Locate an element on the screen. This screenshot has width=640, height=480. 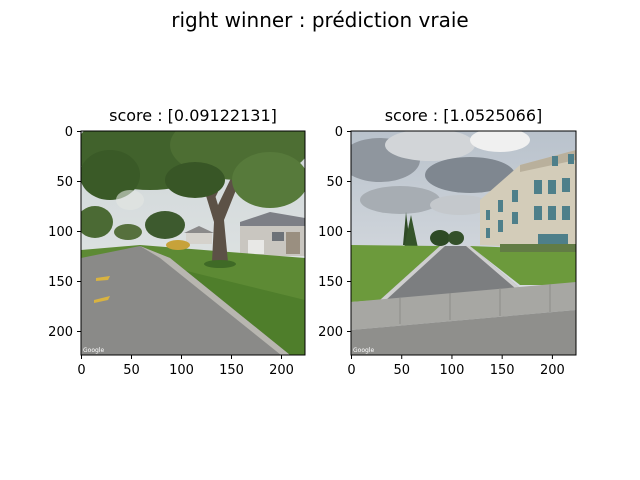
left-x-tick-label: 50 is located at coordinates (131, 370).